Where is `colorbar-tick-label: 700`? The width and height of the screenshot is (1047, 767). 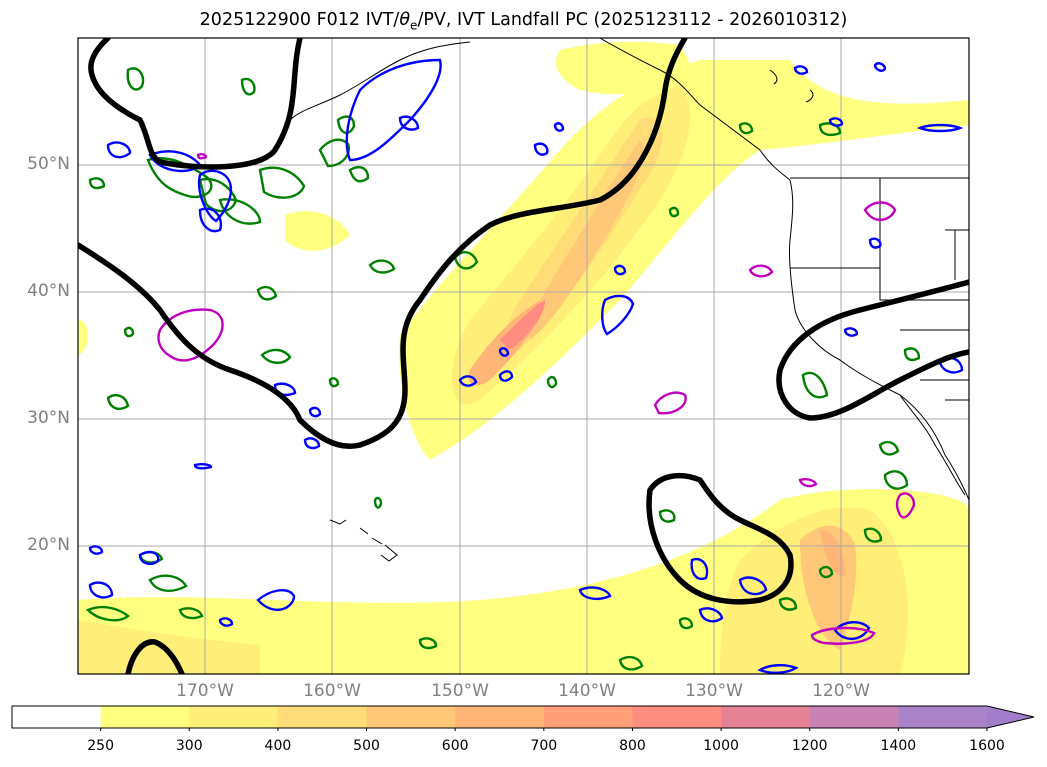 colorbar-tick-label: 700 is located at coordinates (544, 746).